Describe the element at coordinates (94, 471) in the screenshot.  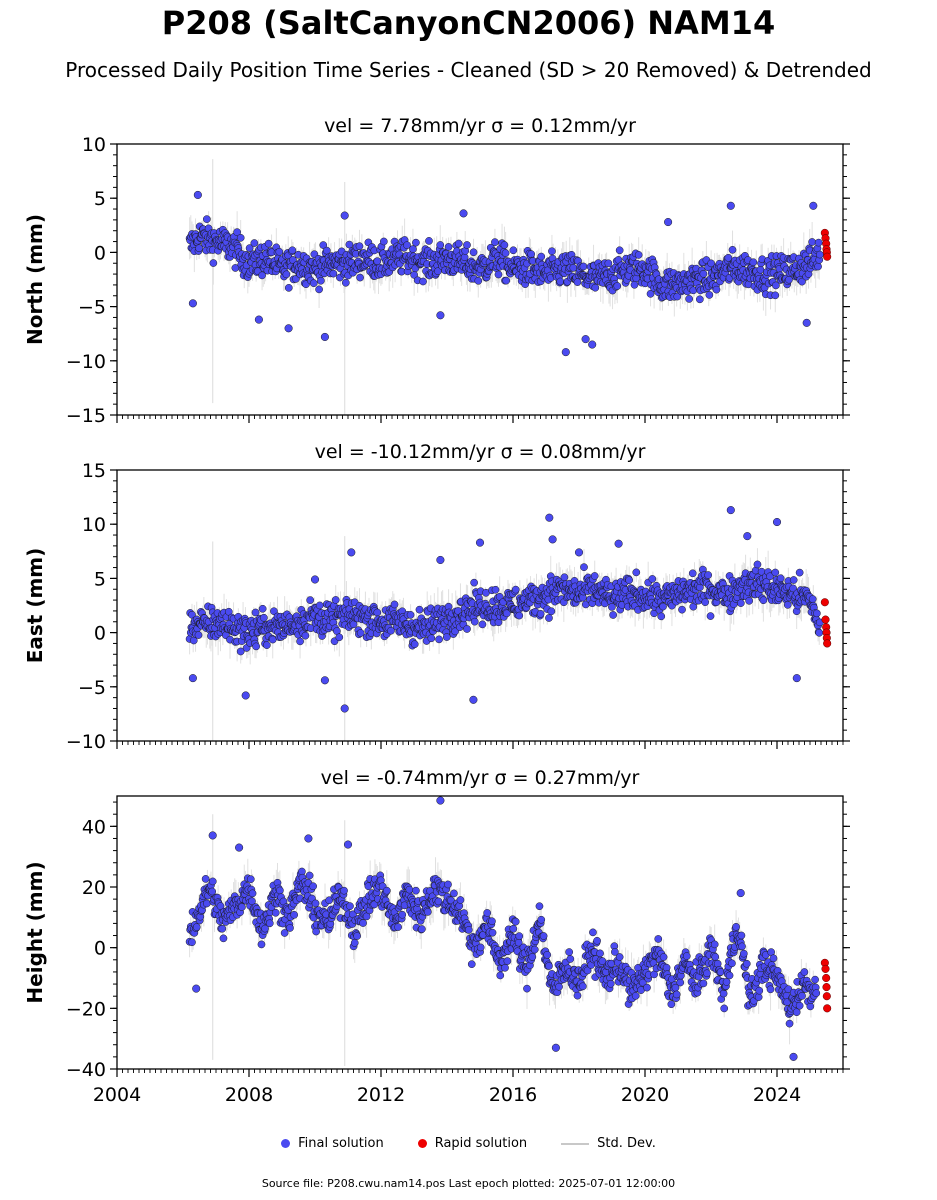
I see `y-tick-label: 15` at that location.